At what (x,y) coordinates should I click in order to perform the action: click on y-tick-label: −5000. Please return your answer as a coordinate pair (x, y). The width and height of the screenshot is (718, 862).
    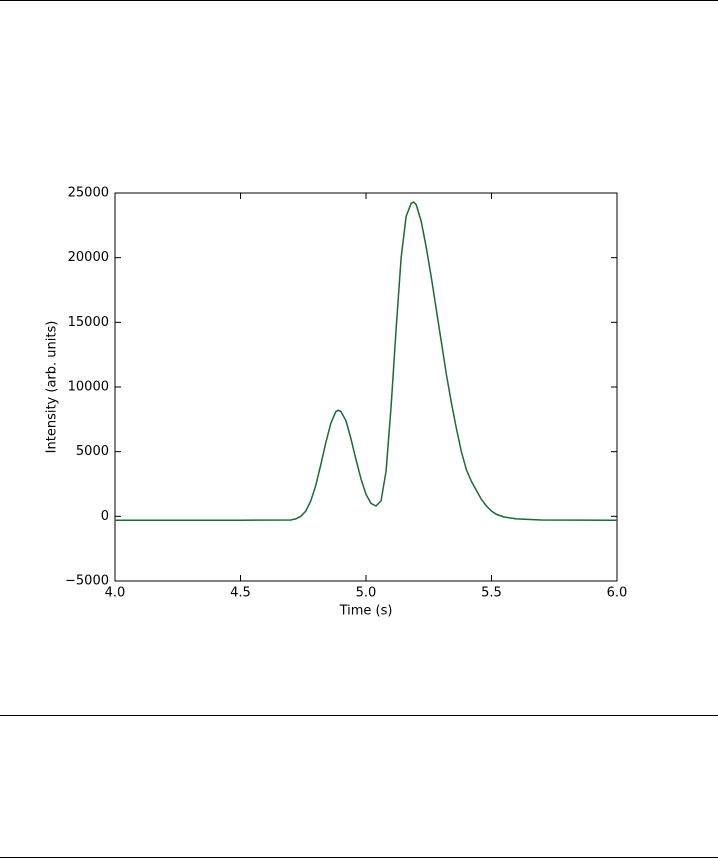
    Looking at the image, I should click on (87, 581).